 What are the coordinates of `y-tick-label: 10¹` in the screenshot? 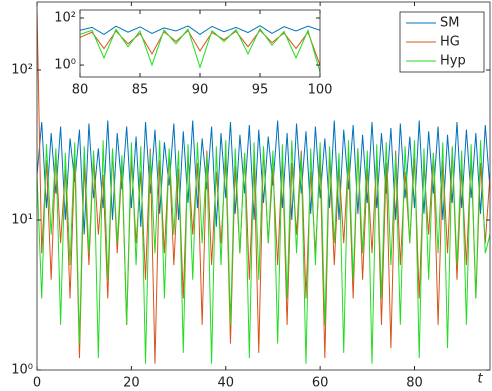 It's located at (22, 219).